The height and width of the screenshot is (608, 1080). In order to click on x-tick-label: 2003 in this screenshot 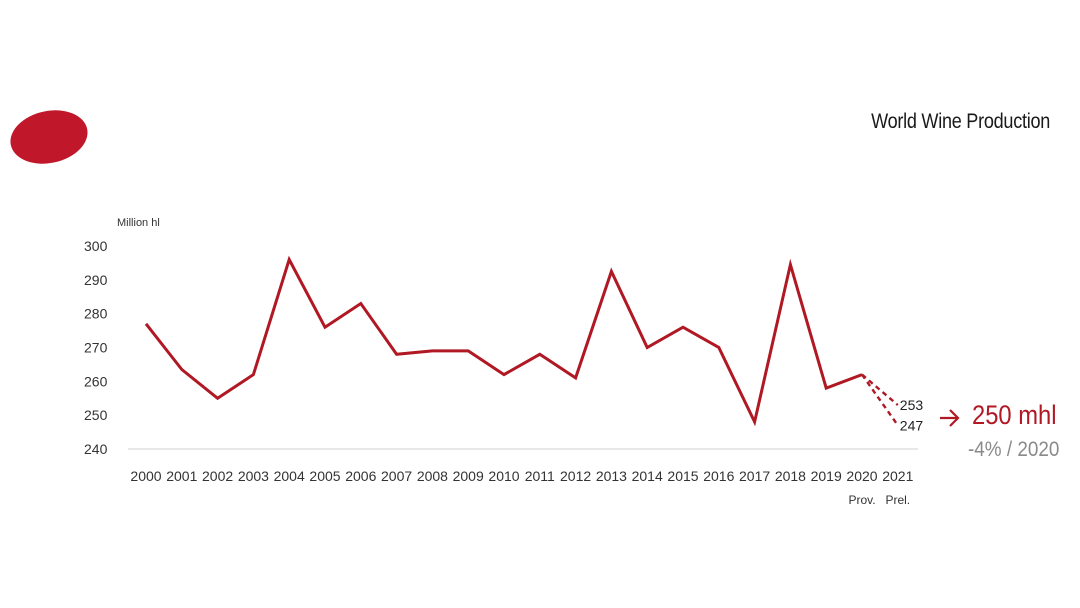, I will do `click(253, 476)`.